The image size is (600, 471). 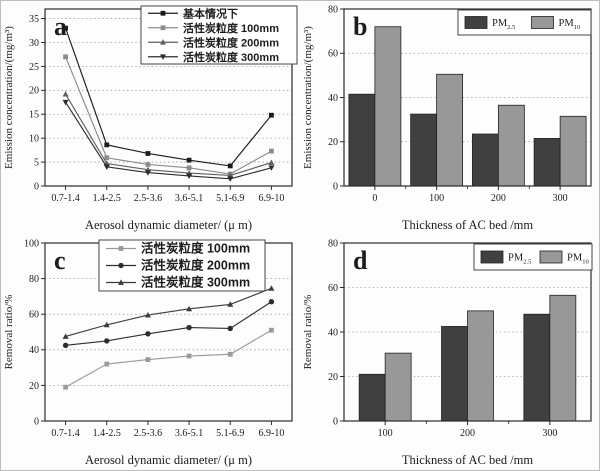 What do you see at coordinates (60, 260) in the screenshot?
I see `panel-letter-c: c` at bounding box center [60, 260].